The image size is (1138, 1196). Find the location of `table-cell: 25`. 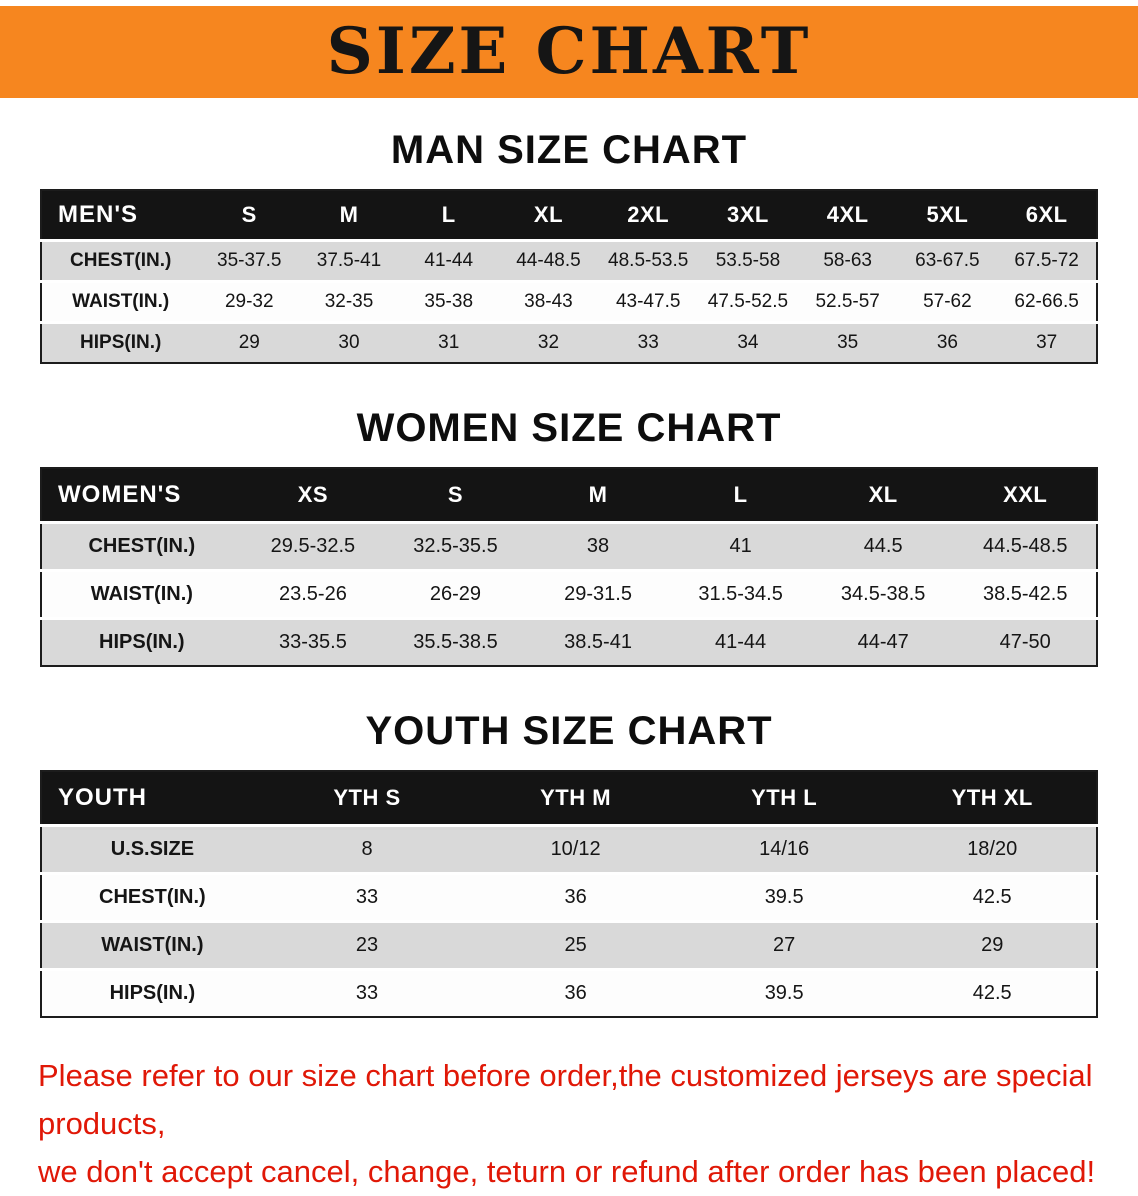

table-cell: 25 is located at coordinates (575, 945).